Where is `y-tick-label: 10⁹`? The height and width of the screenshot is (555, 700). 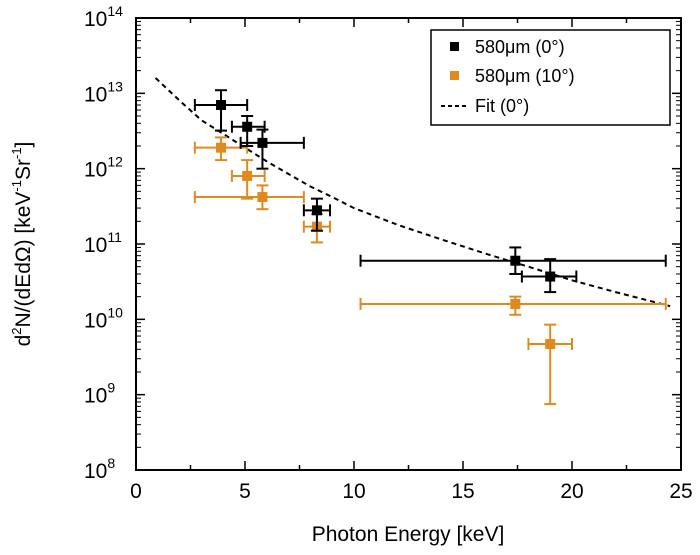
y-tick-label: 10⁹ is located at coordinates (99, 394).